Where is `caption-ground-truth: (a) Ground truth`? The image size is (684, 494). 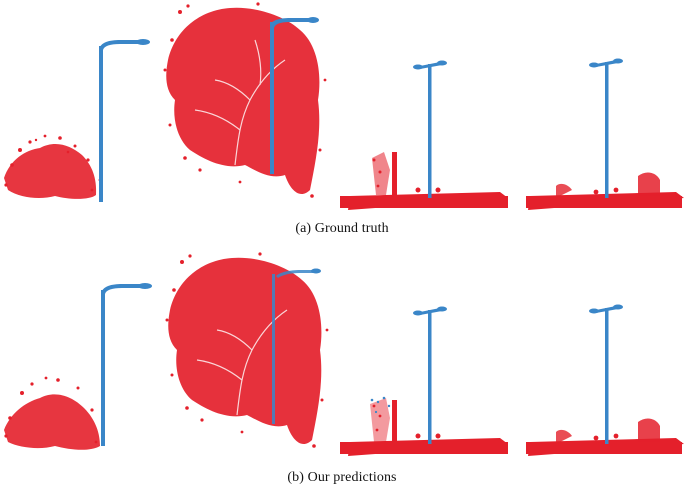 caption-ground-truth: (a) Ground truth is located at coordinates (342, 228).